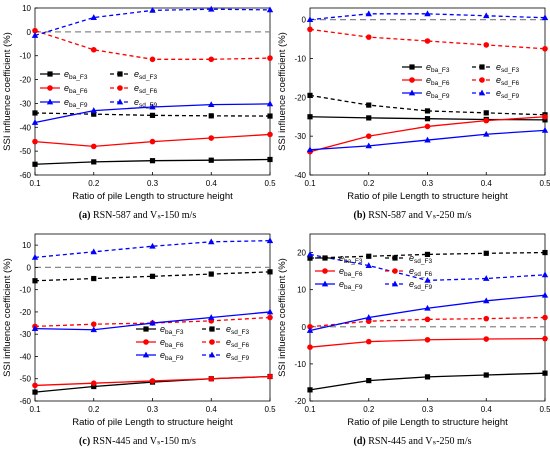 The image size is (550, 453). Describe the element at coordinates (85, 441) in the screenshot. I see `caption-c-label: (c)` at that location.